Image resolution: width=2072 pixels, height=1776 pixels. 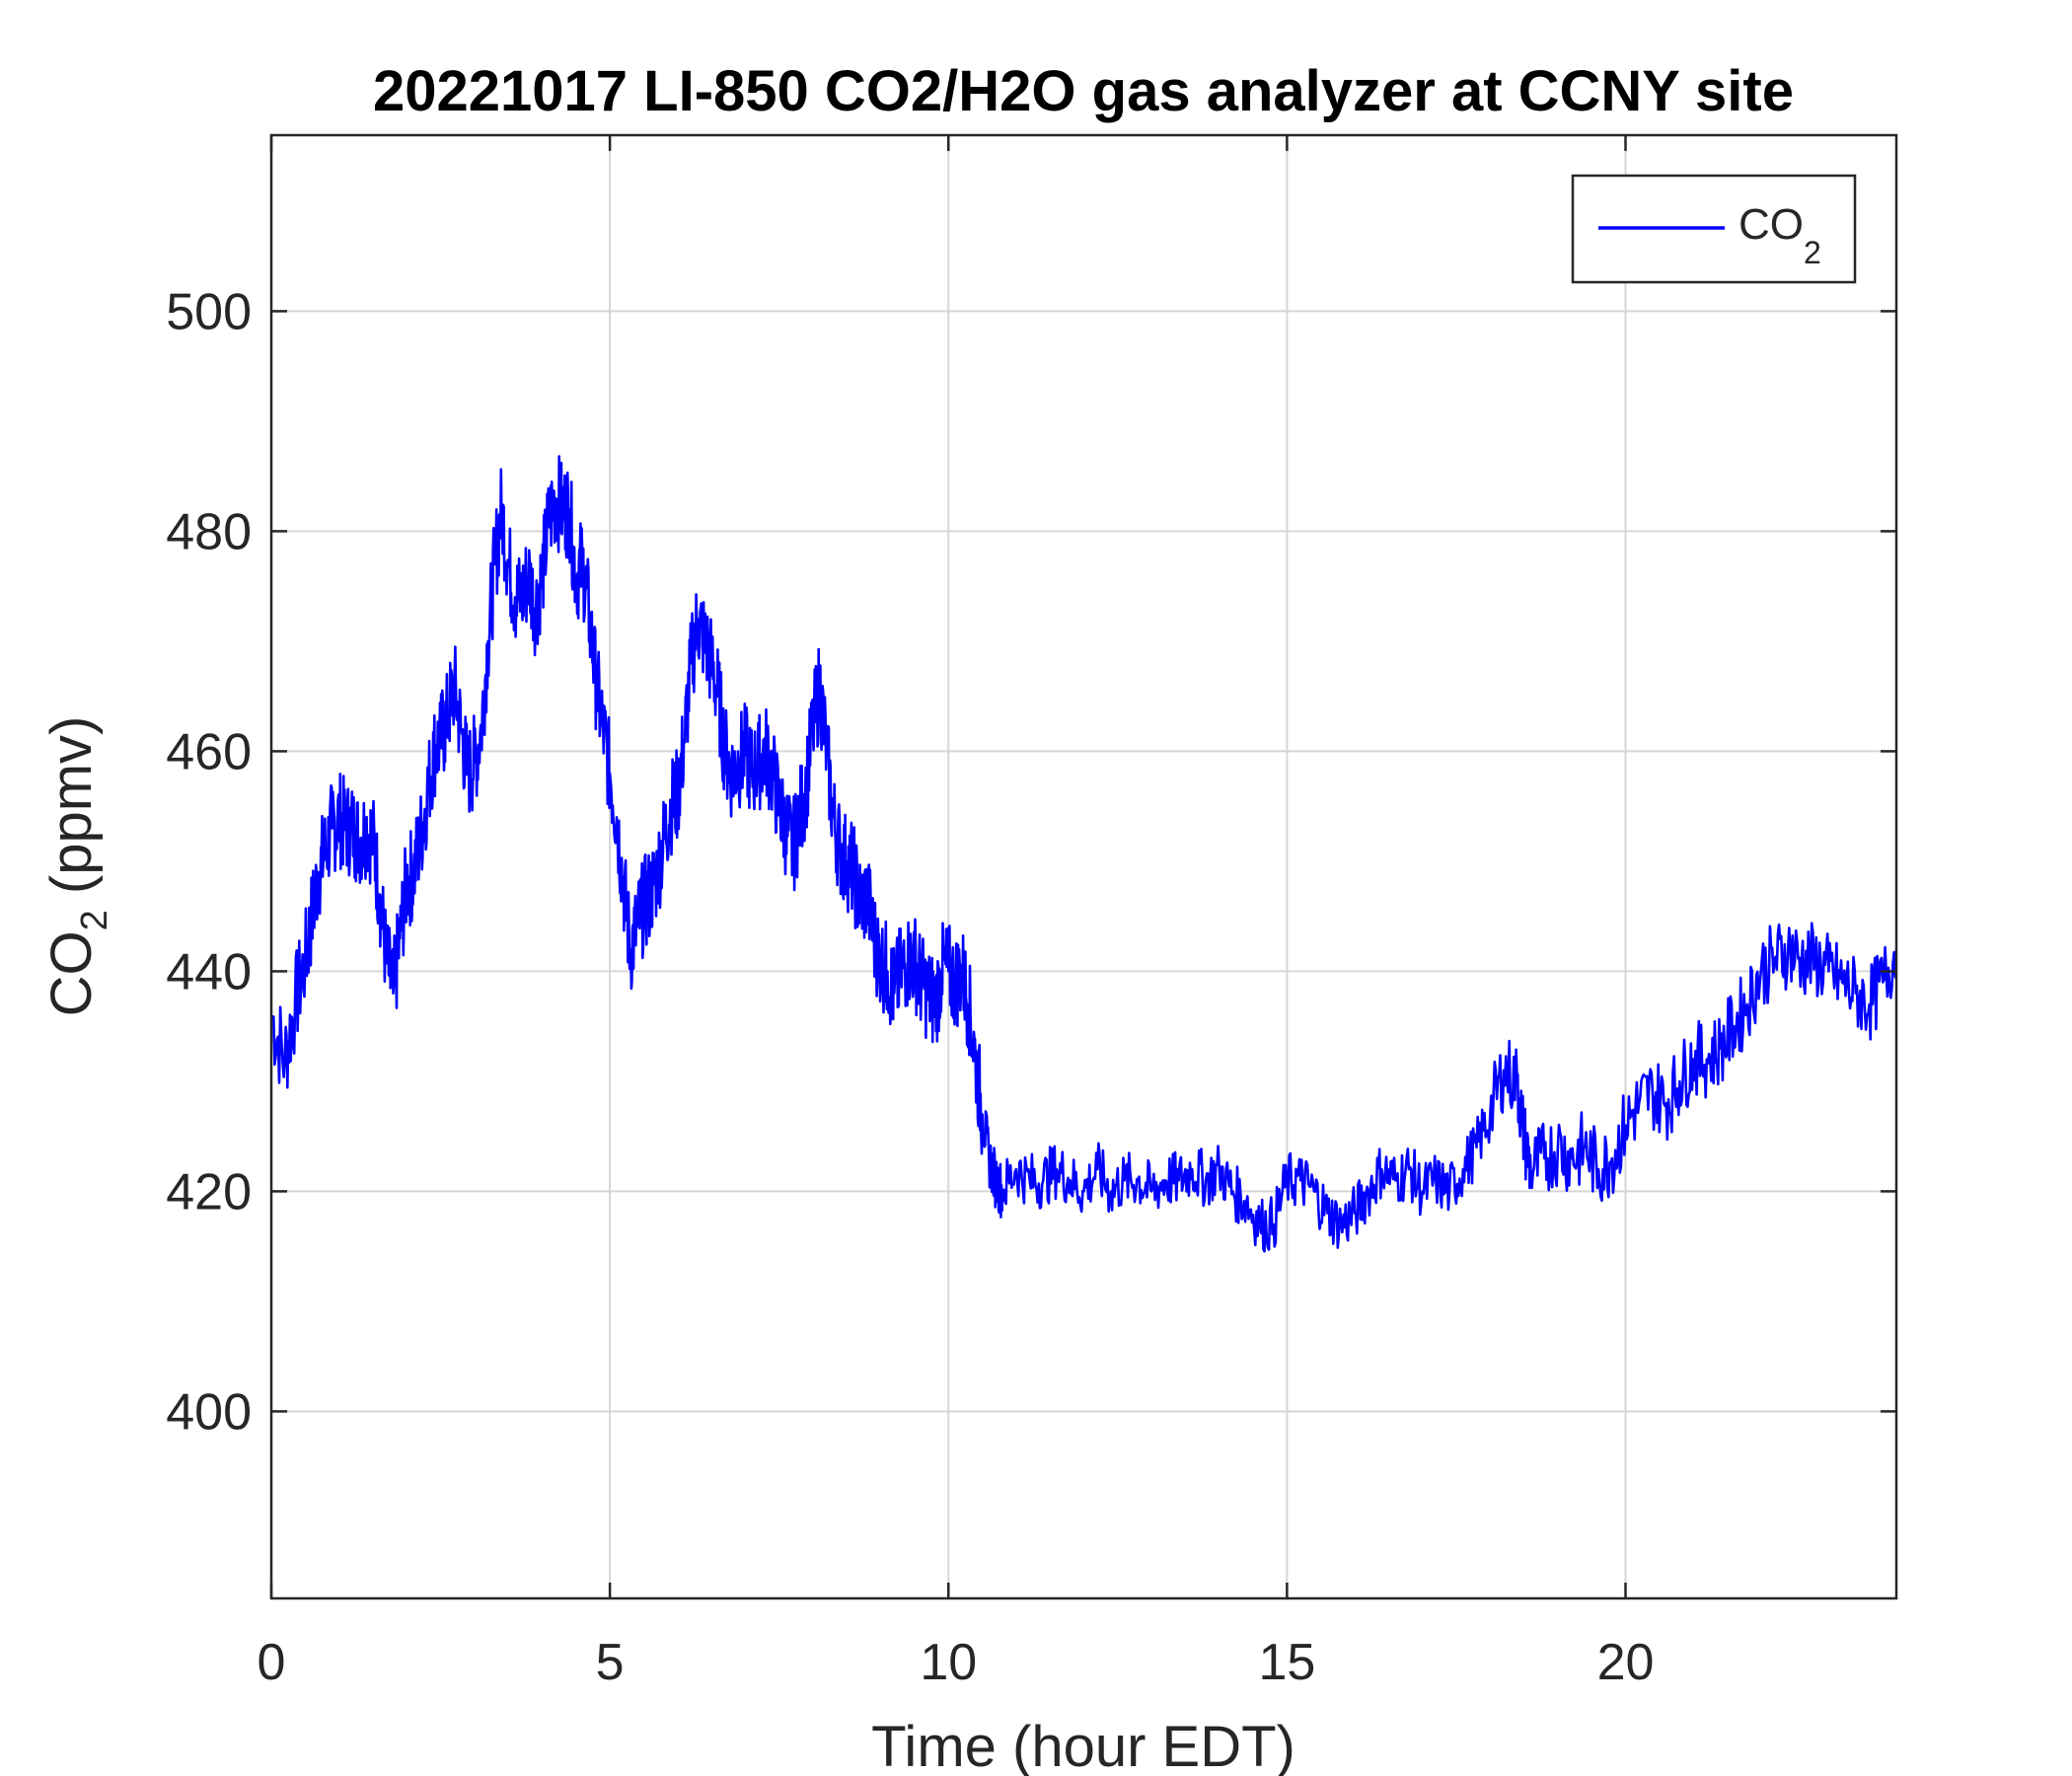 I want to click on y-axis-label: CO2 (ppmv), so click(x=77, y=866).